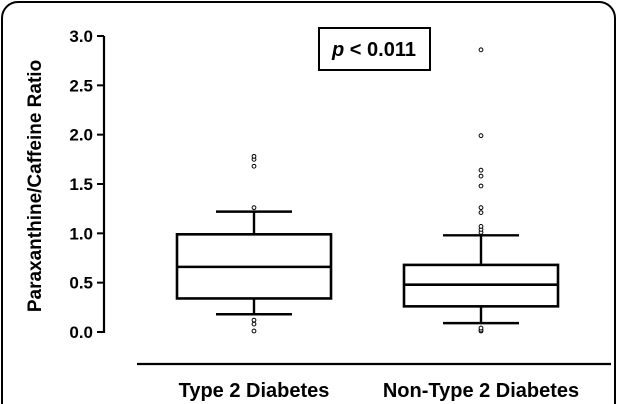 The height and width of the screenshot is (404, 617). I want to click on y-tick-label: 1.5, so click(81, 184).